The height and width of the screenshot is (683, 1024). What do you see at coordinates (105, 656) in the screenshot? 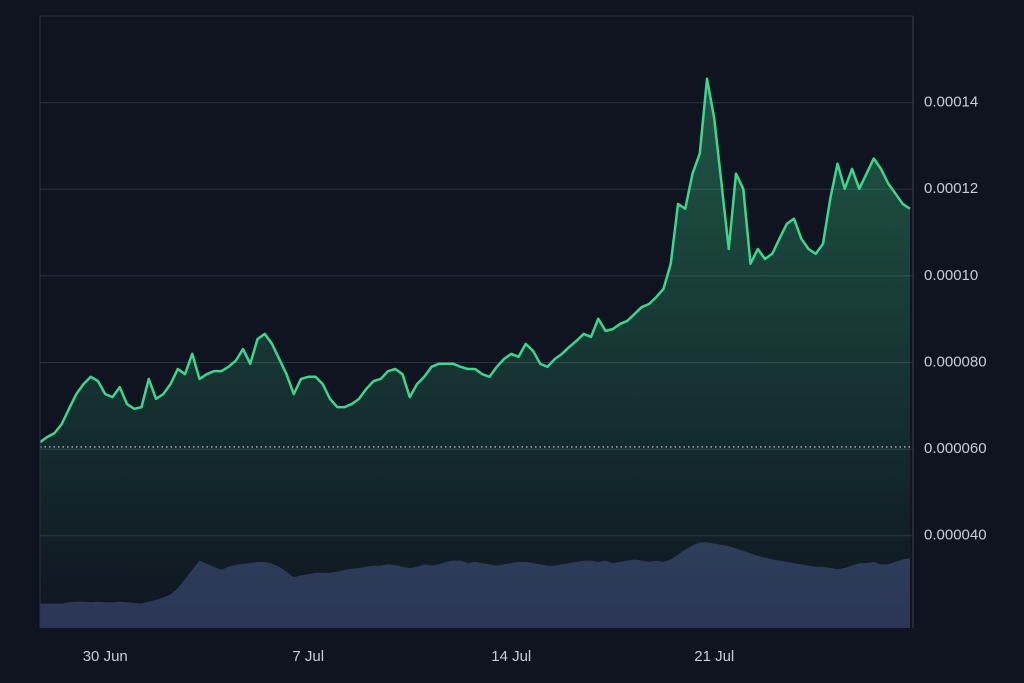
I see `x-tick-label: 30 Jun` at bounding box center [105, 656].